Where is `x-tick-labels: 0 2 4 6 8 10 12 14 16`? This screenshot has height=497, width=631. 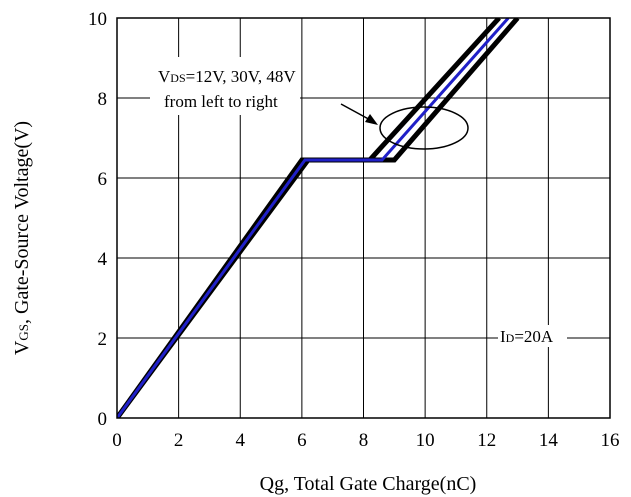
x-tick-labels: 0 2 4 6 8 10 12 14 16 is located at coordinates (365, 440).